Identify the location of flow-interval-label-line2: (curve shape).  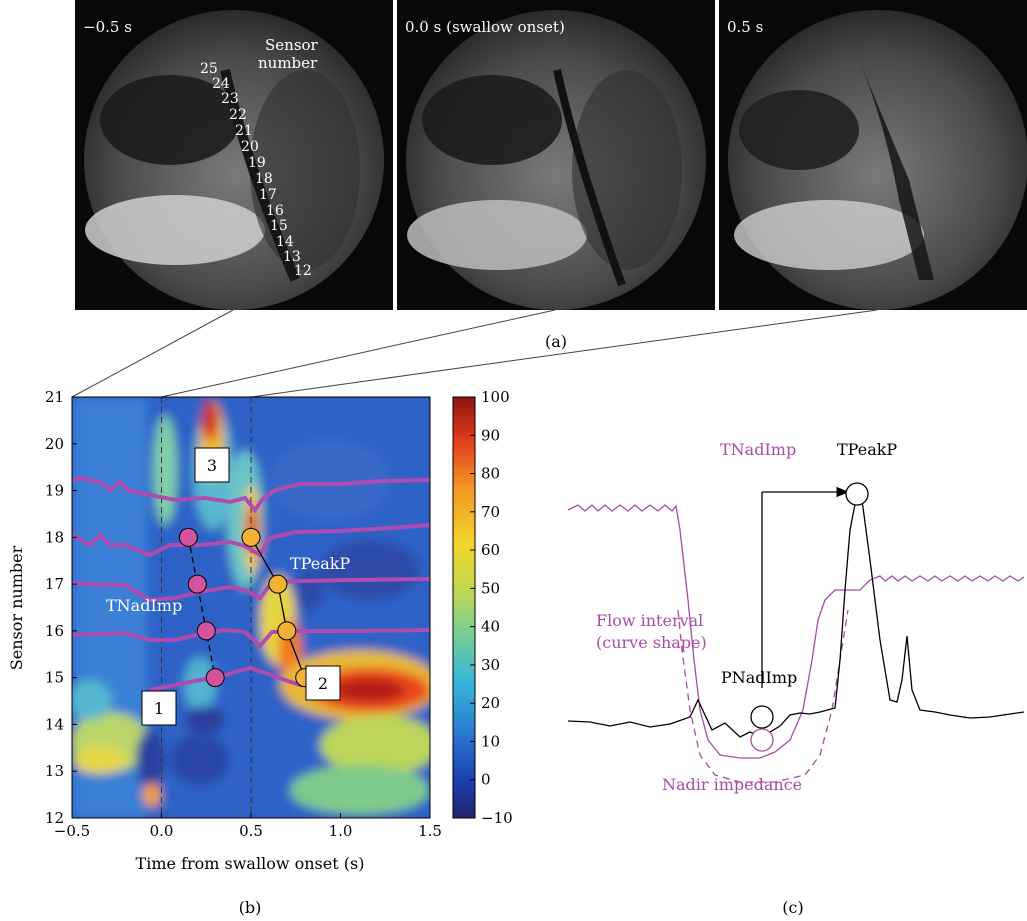
(651, 642).